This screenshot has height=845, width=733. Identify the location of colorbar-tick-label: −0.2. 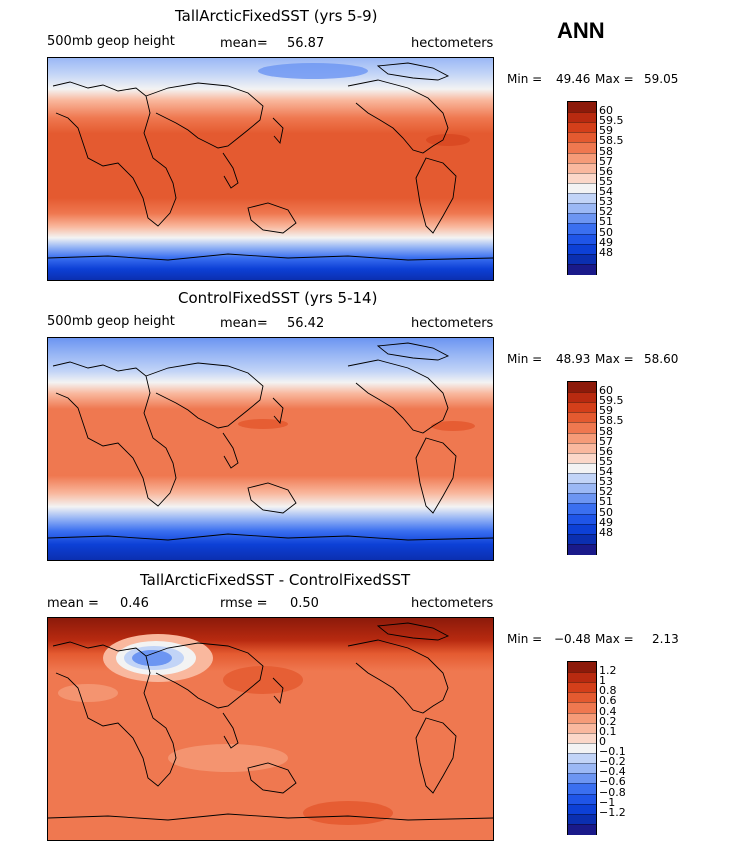
(612, 762).